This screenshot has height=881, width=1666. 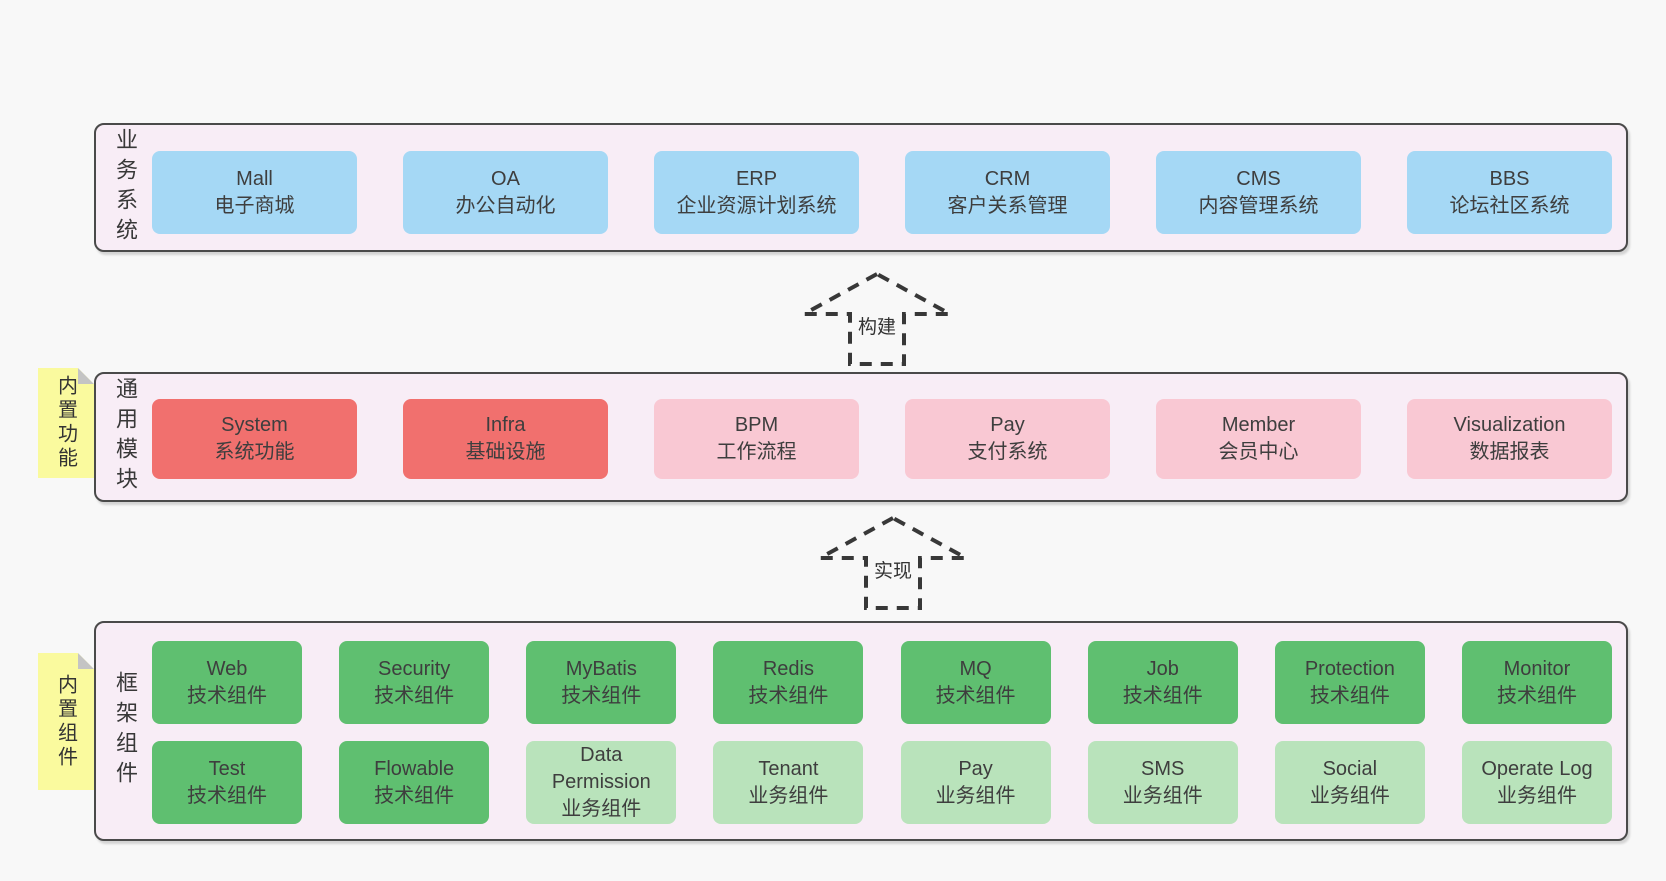 What do you see at coordinates (756, 439) in the screenshot?
I see `box-bpm: BPM 工作流程` at bounding box center [756, 439].